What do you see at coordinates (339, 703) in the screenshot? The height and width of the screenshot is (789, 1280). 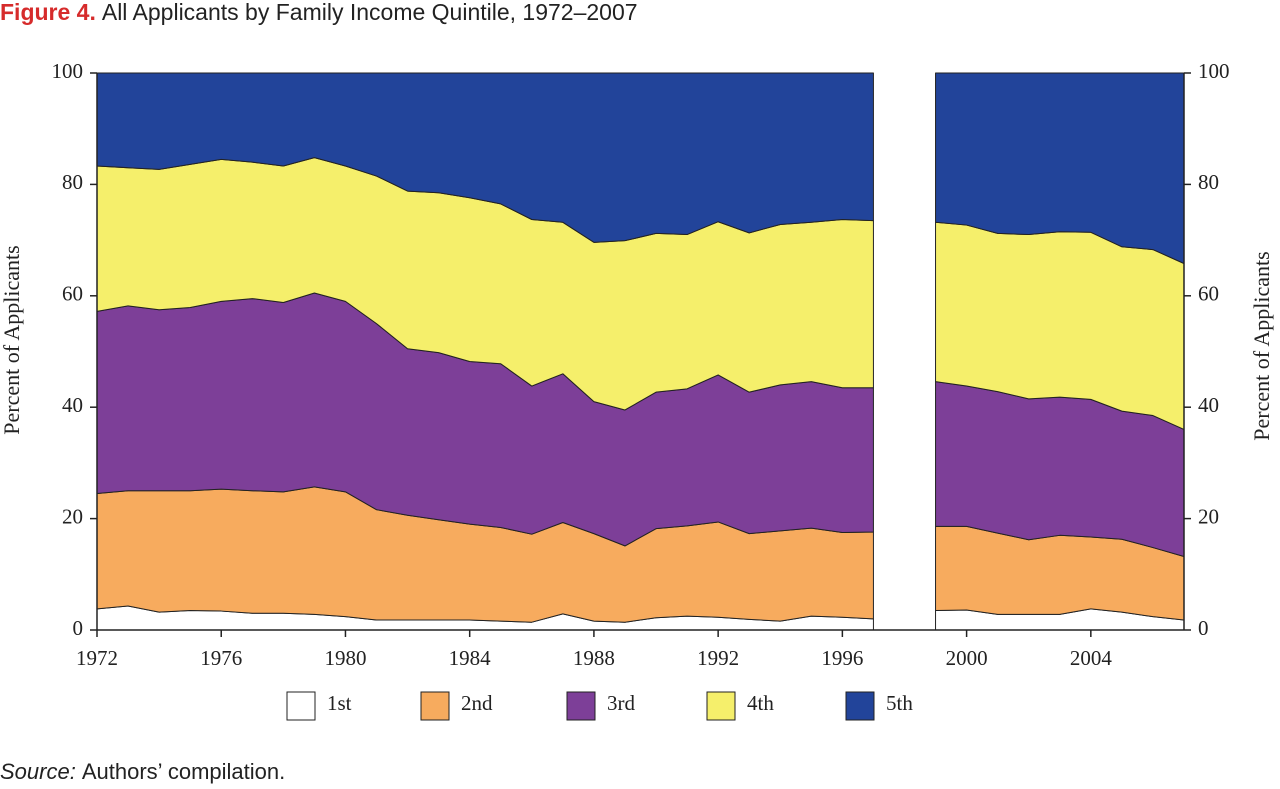 I see `legend-label: 1st` at bounding box center [339, 703].